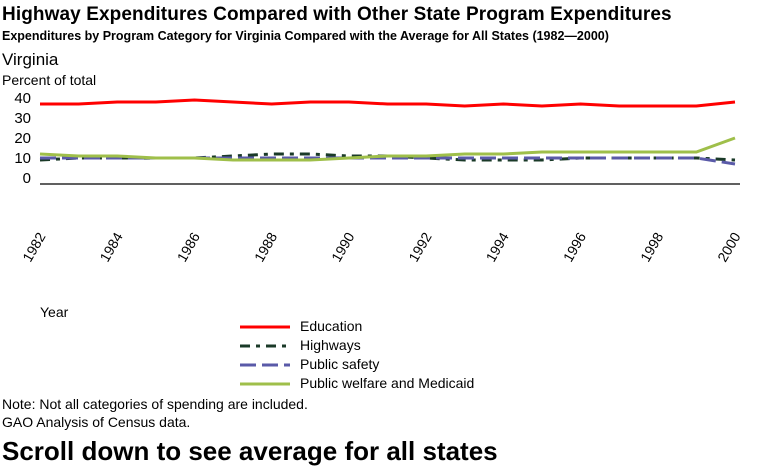 This screenshot has height=475, width=760. Describe the element at coordinates (387, 149) in the screenshot. I see `series-line-public-welfare-and-medicaid` at that location.